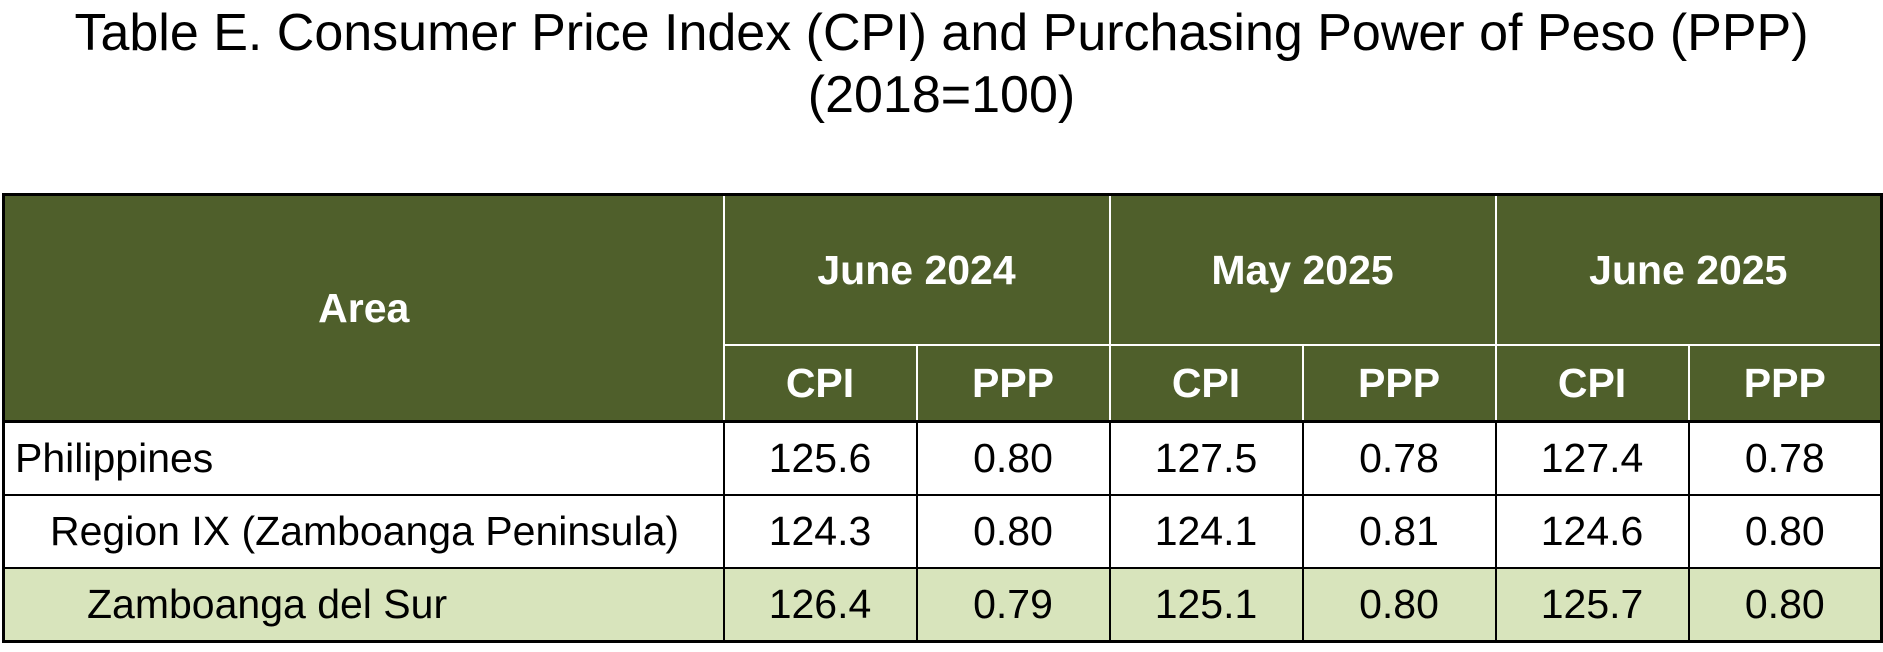 The height and width of the screenshot is (652, 1883). What do you see at coordinates (363, 458) in the screenshot?
I see `row-area-label: Philippines` at bounding box center [363, 458].